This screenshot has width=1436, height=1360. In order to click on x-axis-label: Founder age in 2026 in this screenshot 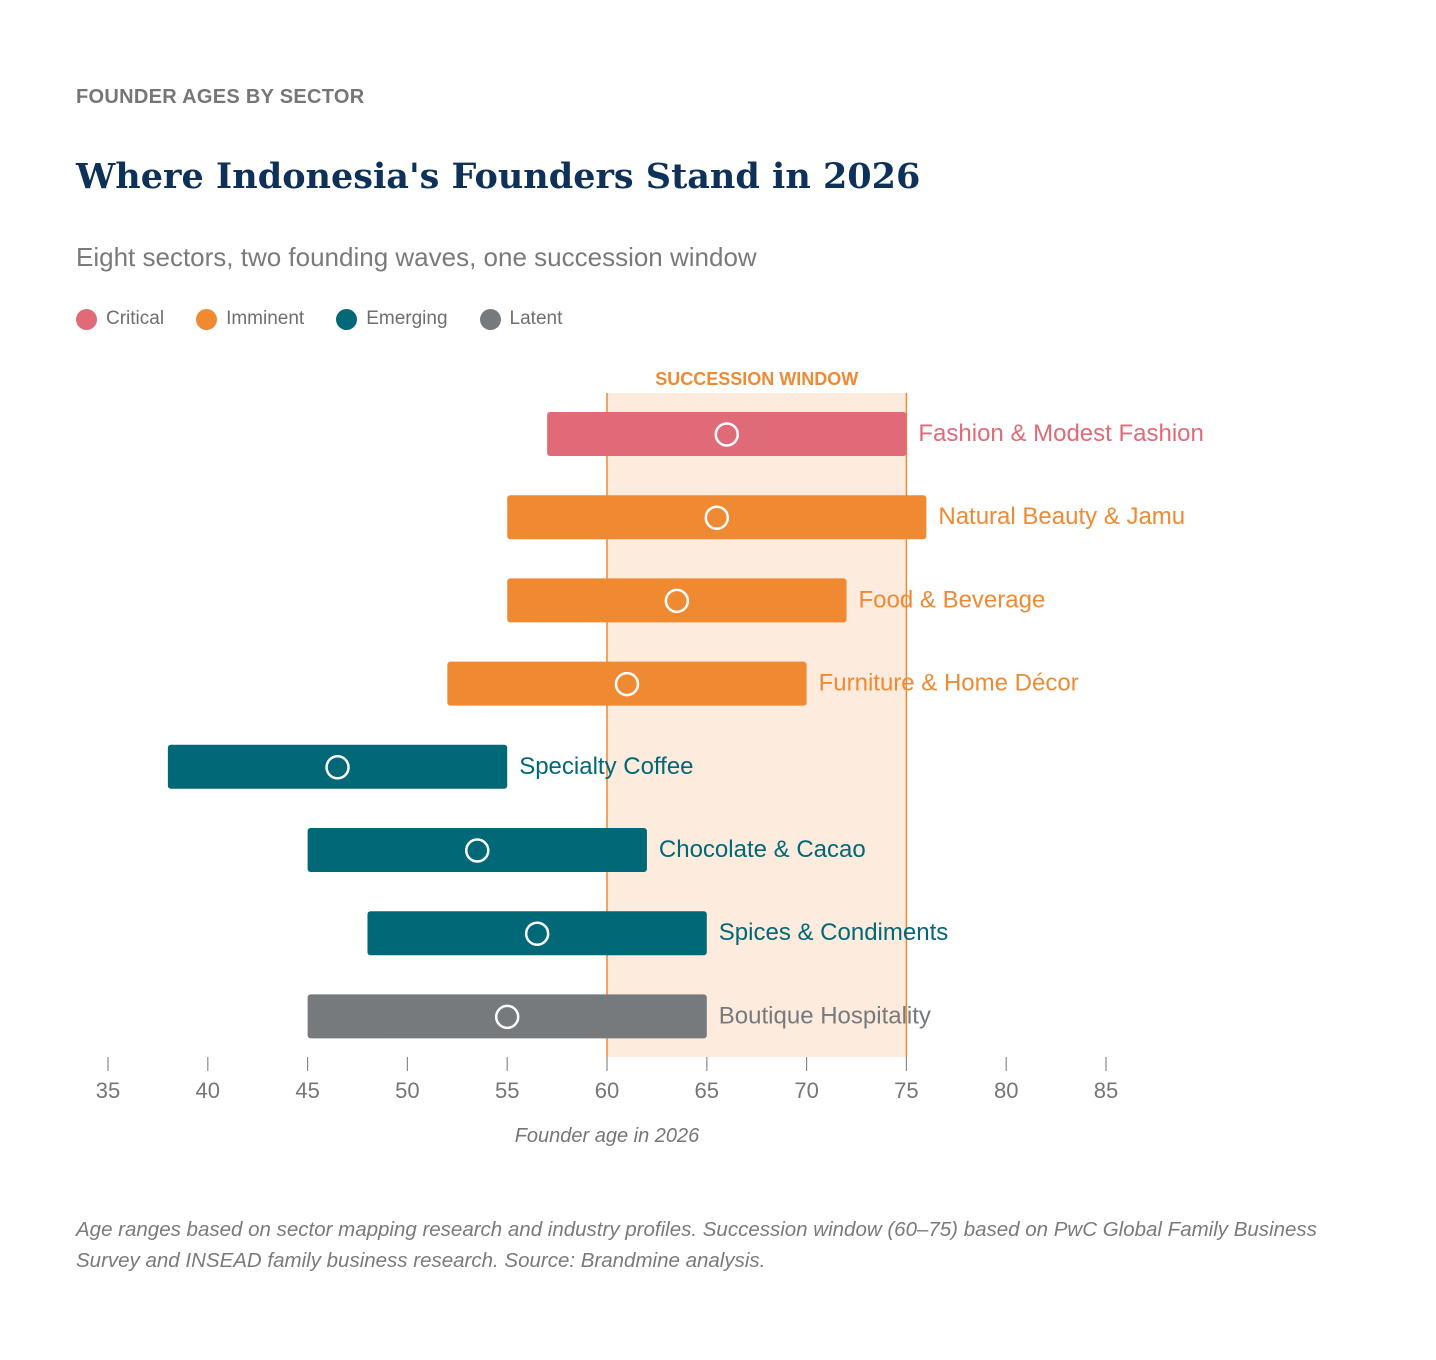, I will do `click(607, 1136)`.